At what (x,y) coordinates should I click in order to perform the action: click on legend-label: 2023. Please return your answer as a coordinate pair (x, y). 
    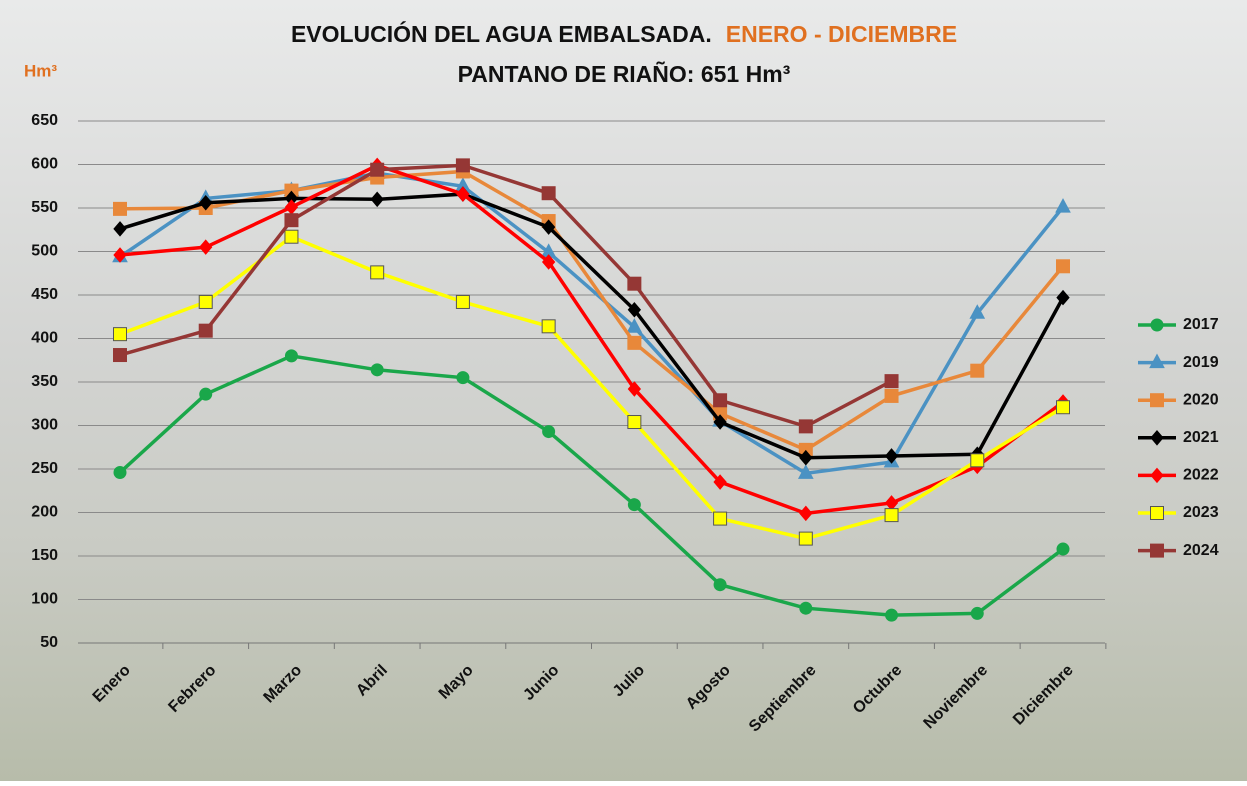
    Looking at the image, I should click on (1201, 512).